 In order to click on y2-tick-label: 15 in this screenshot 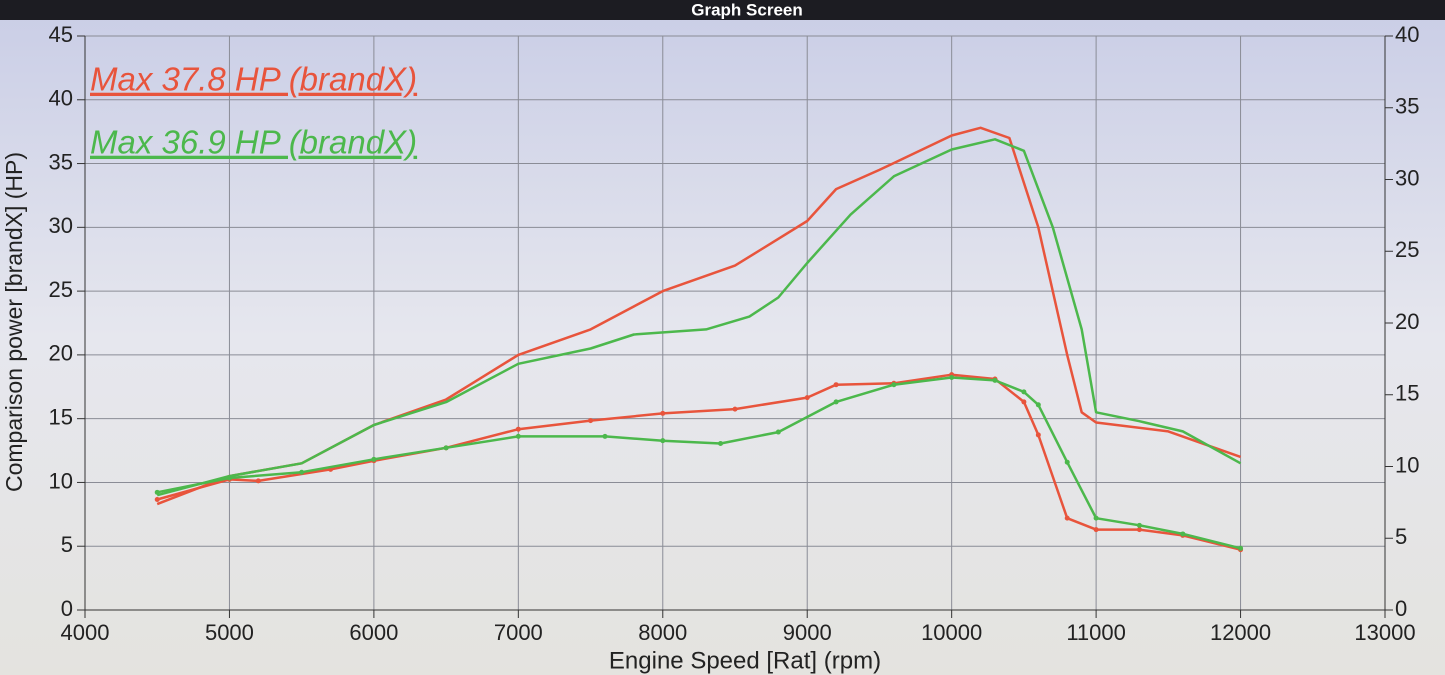, I will do `click(1407, 393)`.